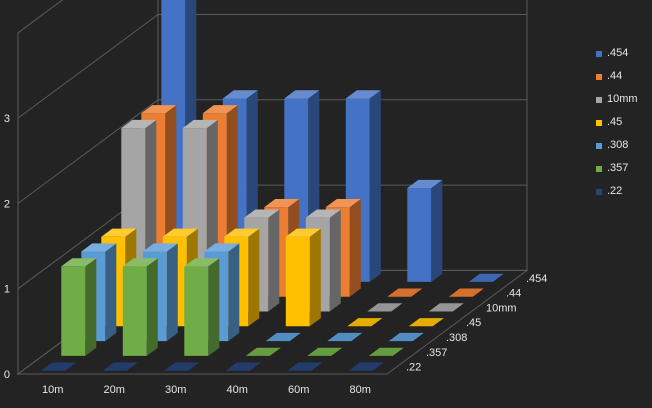  What do you see at coordinates (7, 375) in the screenshot?
I see `y-tick-label: 0` at bounding box center [7, 375].